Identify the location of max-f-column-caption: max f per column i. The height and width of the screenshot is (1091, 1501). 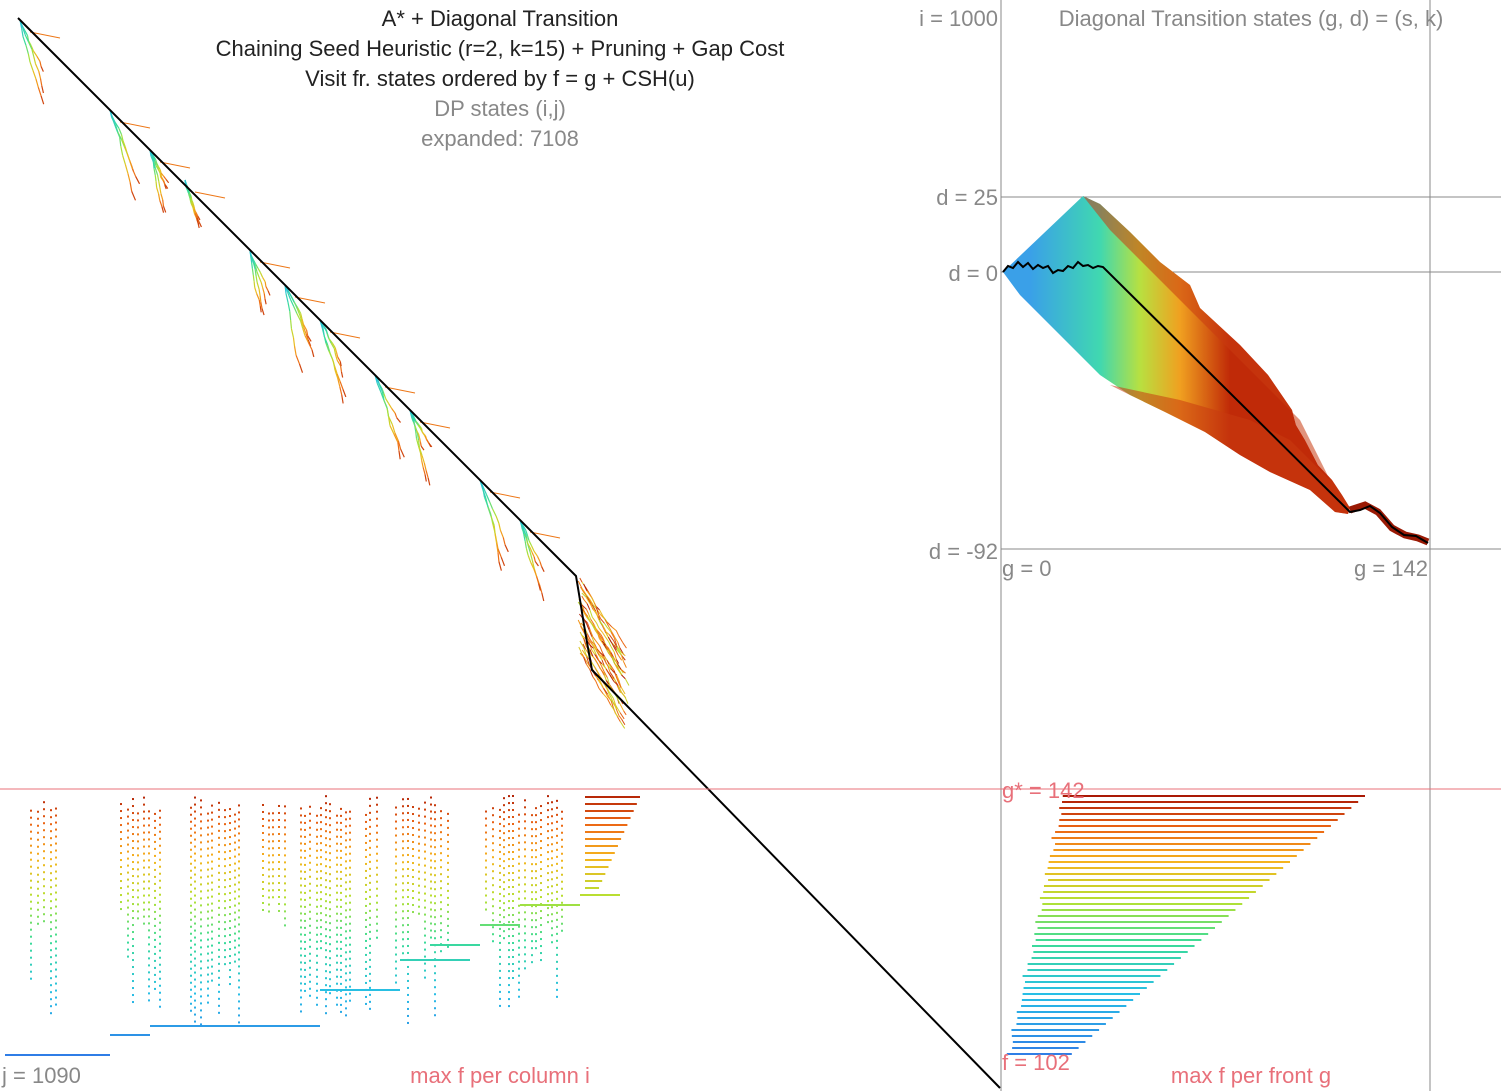
(500, 1075).